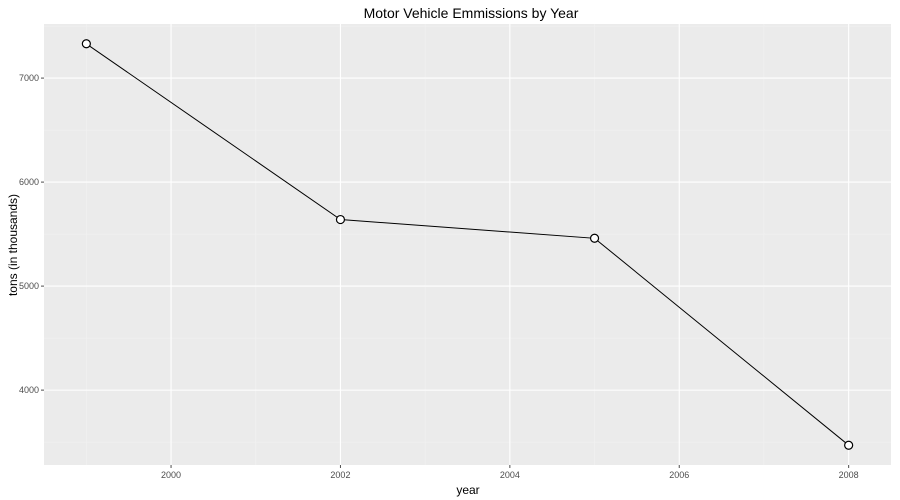  What do you see at coordinates (29, 78) in the screenshot?
I see `y-tick-label: 7000` at bounding box center [29, 78].